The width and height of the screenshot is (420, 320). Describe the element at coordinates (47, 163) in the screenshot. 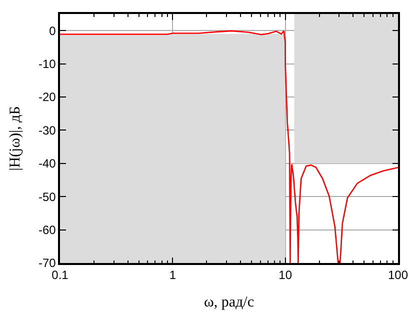

I see `y-tick-label: -40` at that location.